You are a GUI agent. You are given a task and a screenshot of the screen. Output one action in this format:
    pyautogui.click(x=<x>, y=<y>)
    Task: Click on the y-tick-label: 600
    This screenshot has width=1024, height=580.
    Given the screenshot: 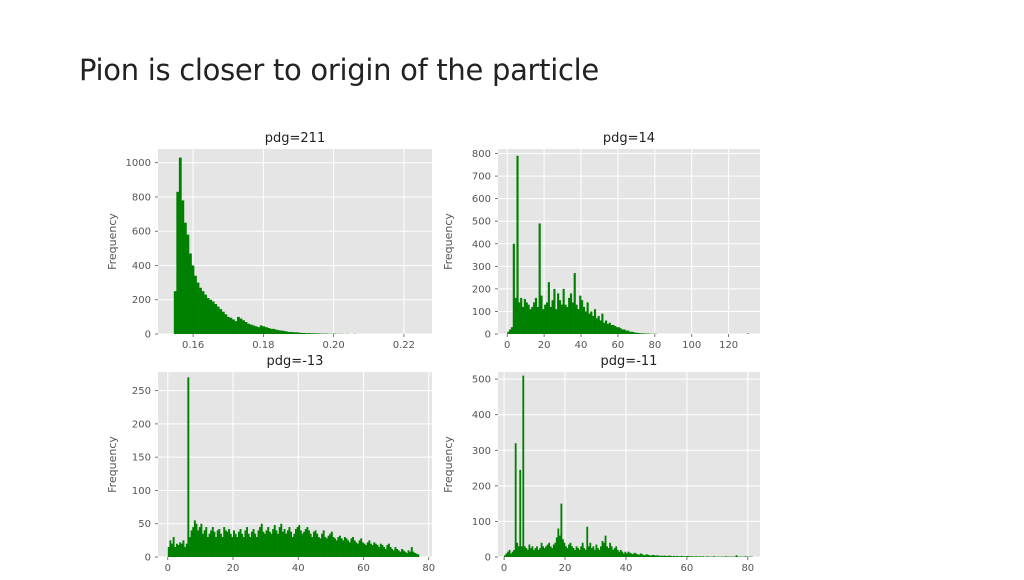 What is the action you would take?
    pyautogui.click(x=141, y=232)
    